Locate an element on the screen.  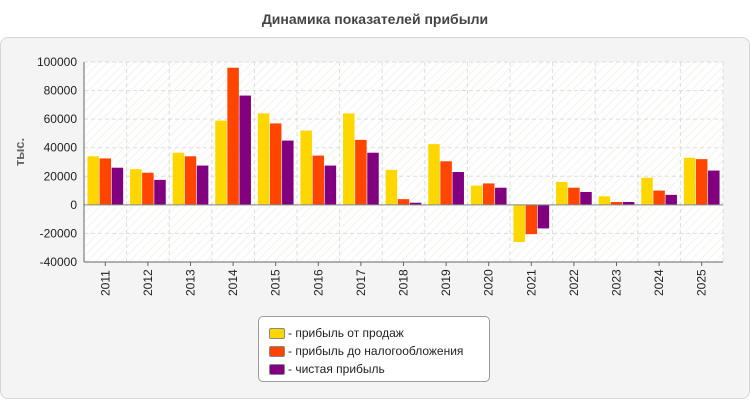
x-tick-label: 2022 is located at coordinates (574, 282).